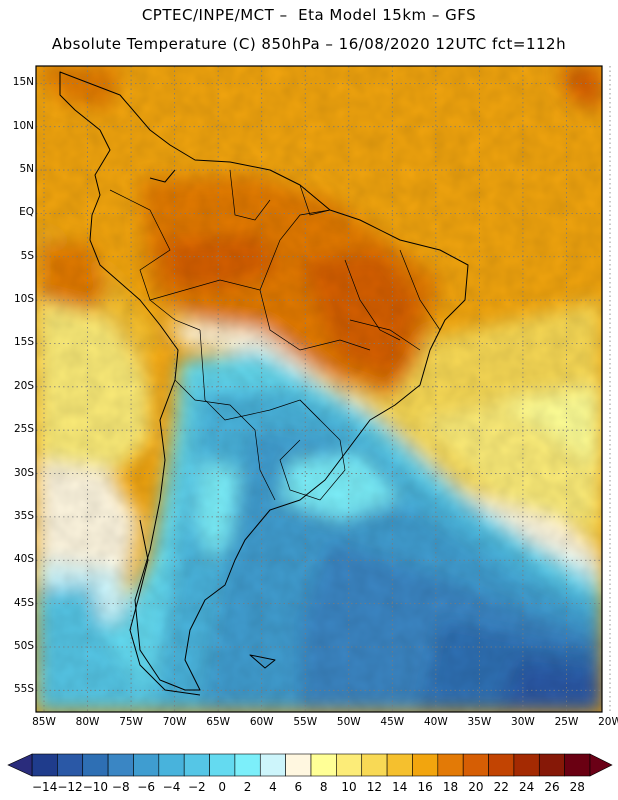 The image size is (618, 800). I want to click on colorbar-label: 14, so click(400, 787).